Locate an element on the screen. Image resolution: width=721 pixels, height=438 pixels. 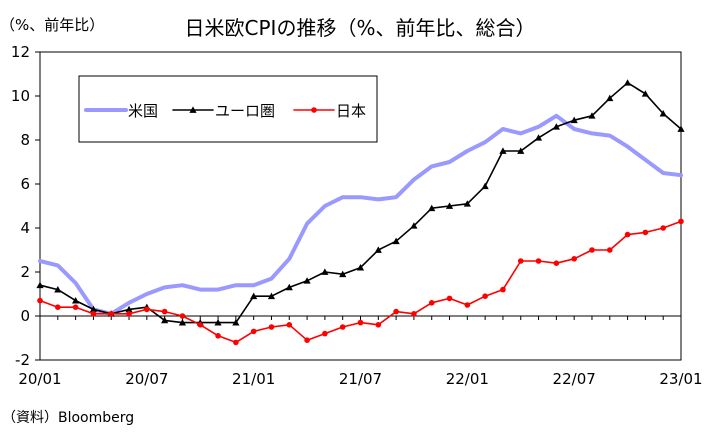
y-tick-label: 12 is located at coordinates (20, 52).